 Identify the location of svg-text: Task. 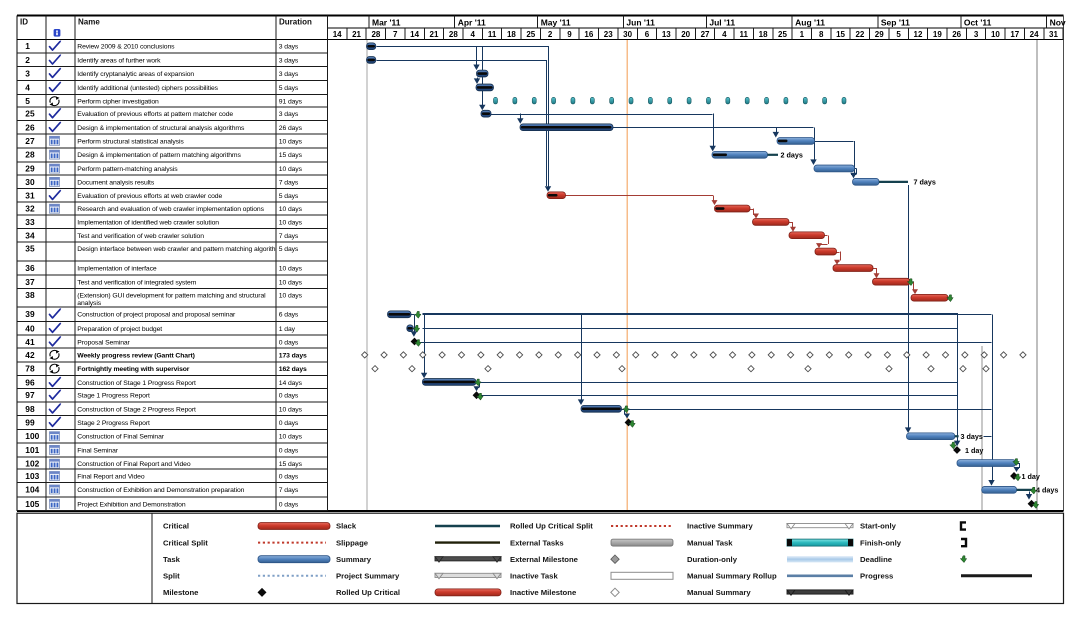
(172, 559).